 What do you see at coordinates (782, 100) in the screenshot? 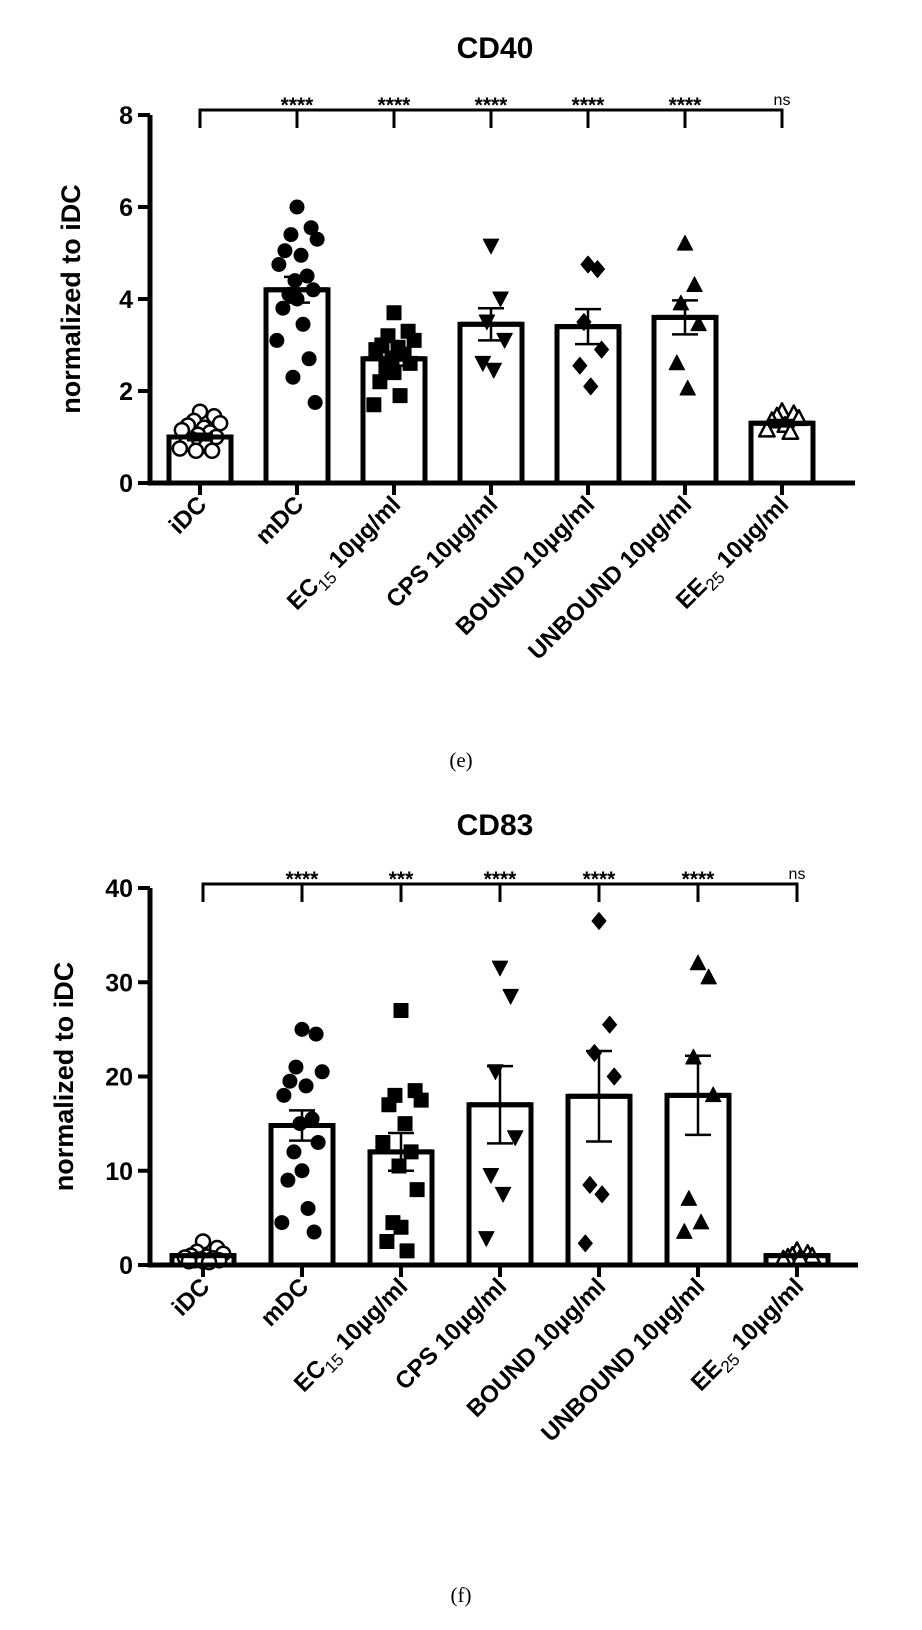
I see `significance-label: ns` at bounding box center [782, 100].